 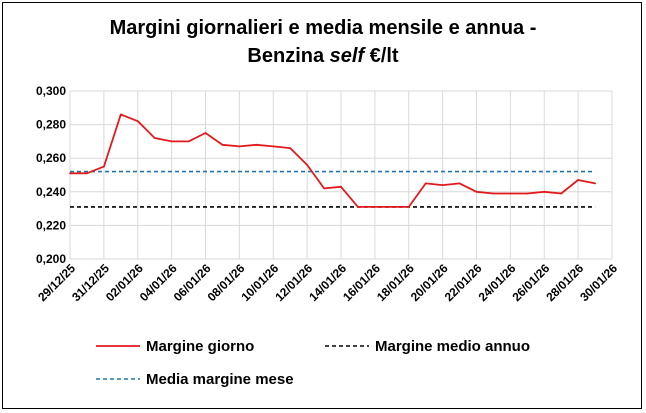 What do you see at coordinates (347, 56) in the screenshot?
I see `chart-title-italic: self` at bounding box center [347, 56].